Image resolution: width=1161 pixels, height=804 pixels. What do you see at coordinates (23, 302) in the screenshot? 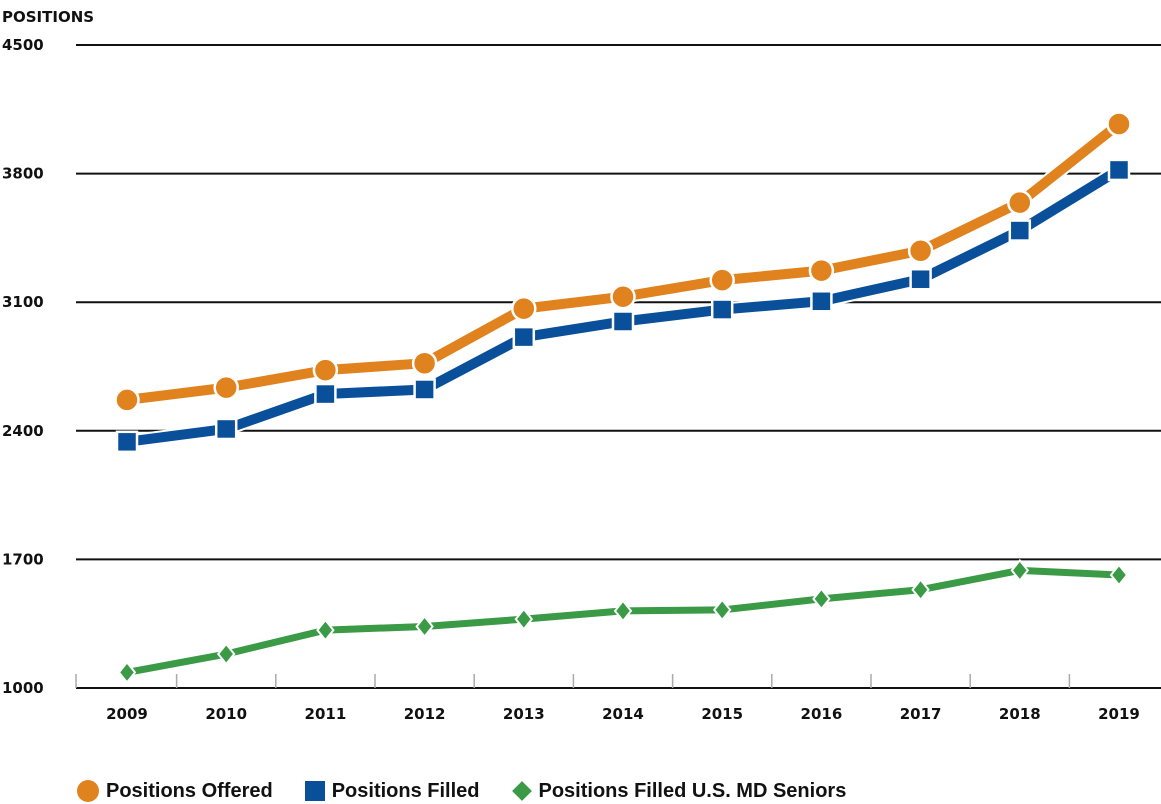
I see `y-tick-label: 3100` at bounding box center [23, 302].